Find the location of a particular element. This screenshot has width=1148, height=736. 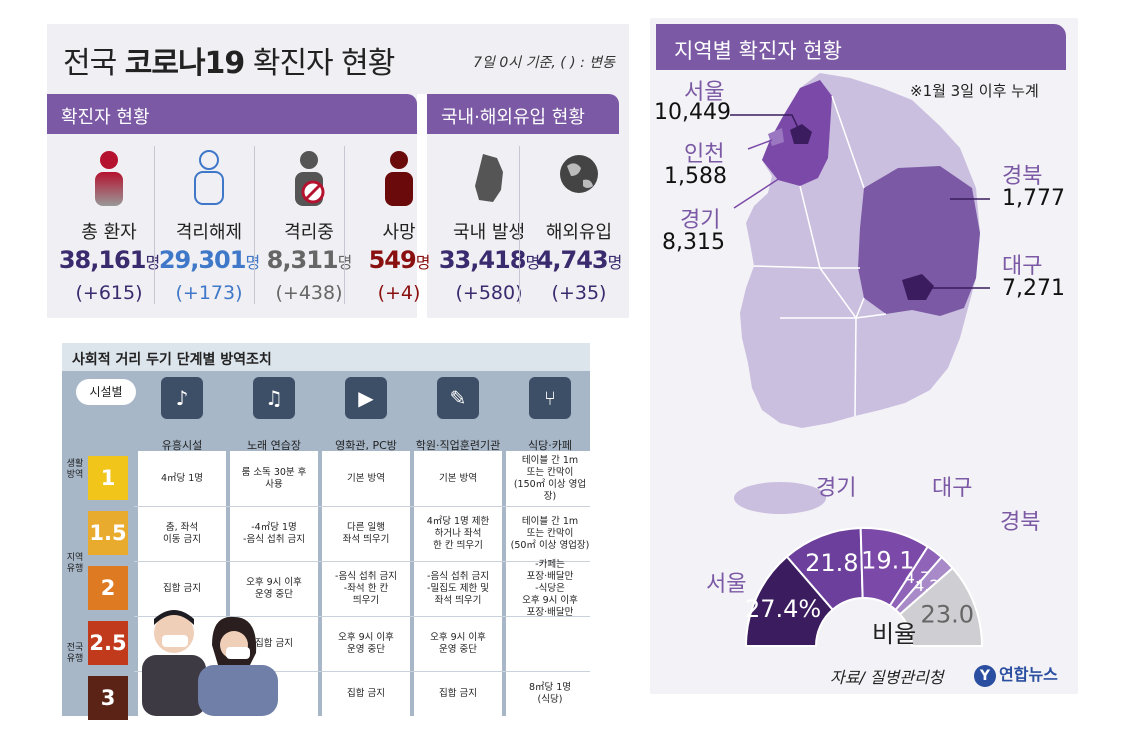

facility-label: 유흥시설 is located at coordinates (182, 445).